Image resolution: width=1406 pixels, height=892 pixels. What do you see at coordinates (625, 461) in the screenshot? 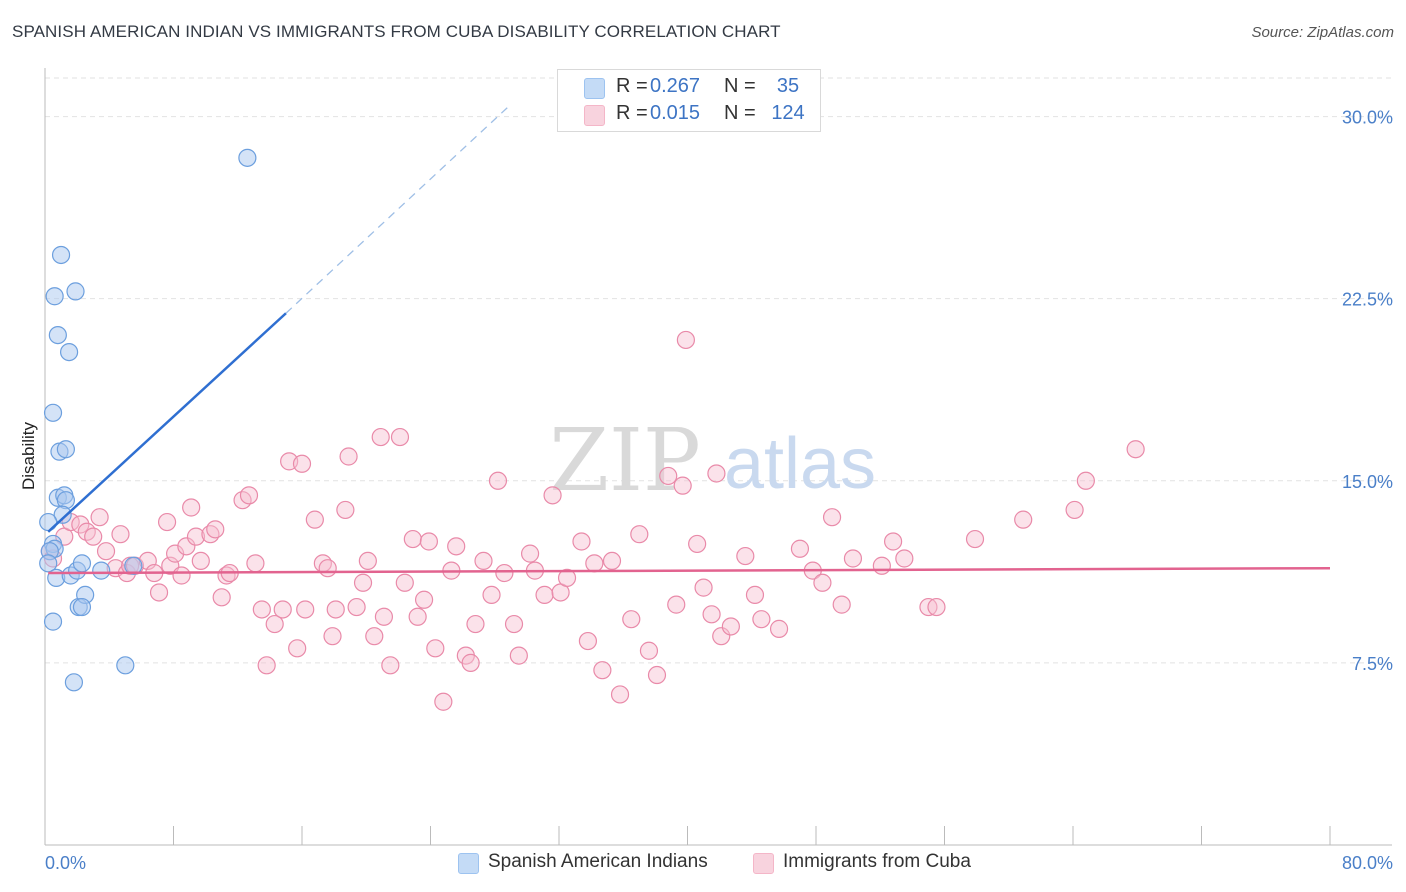
I see `watermark-zip: ZIP` at bounding box center [625, 461].